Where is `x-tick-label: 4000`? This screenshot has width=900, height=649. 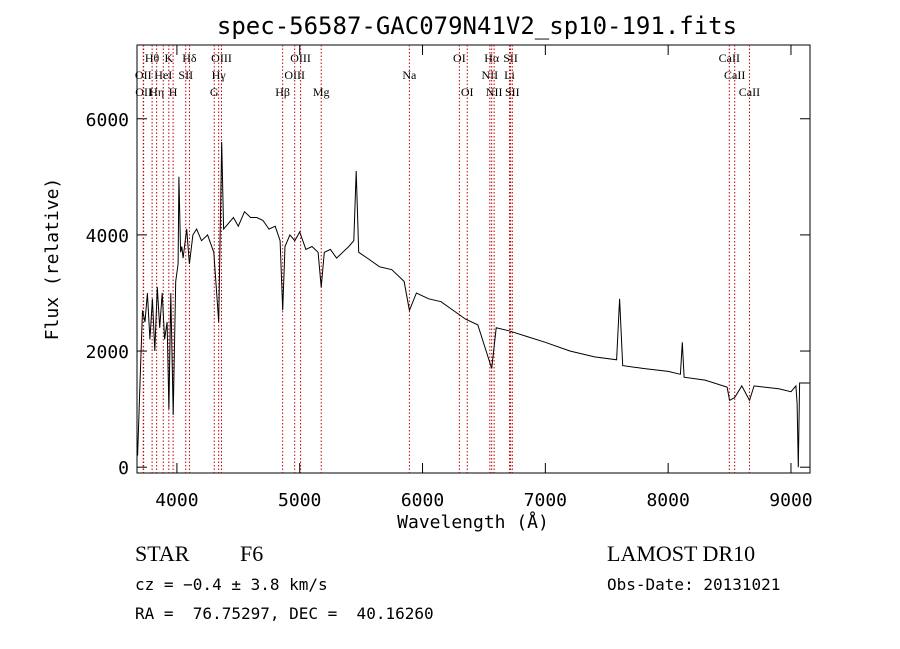 x-tick-label: 4000 is located at coordinates (176, 500).